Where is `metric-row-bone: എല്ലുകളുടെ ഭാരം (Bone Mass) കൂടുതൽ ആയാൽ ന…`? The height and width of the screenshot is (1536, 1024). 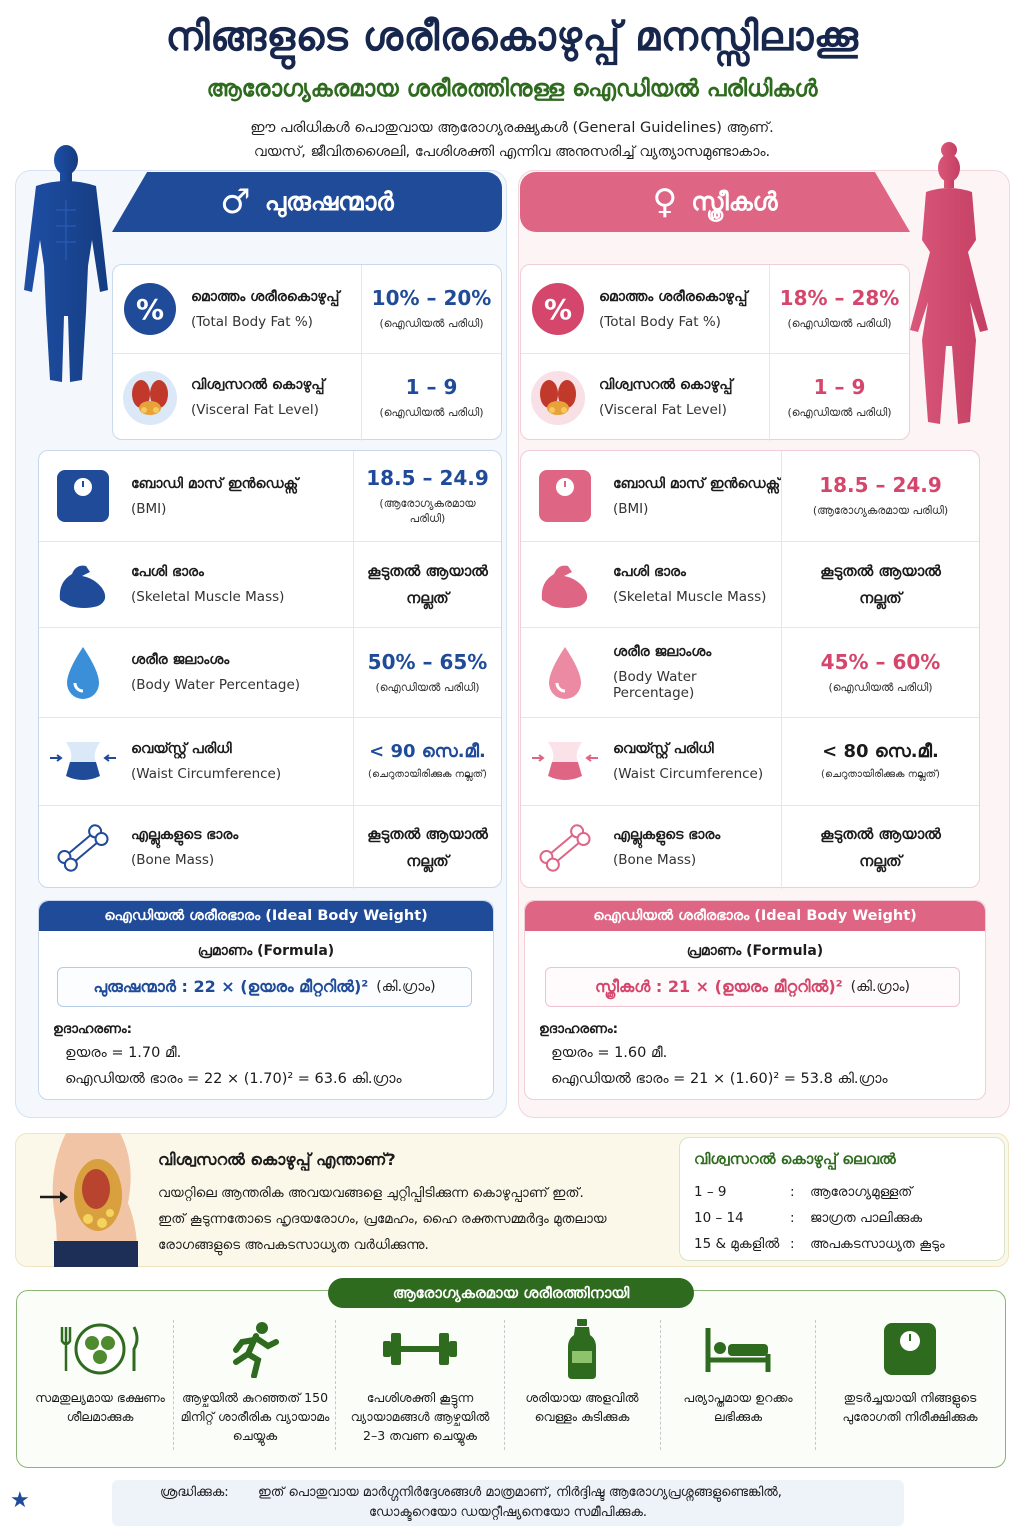
metric-row-bone: എല്ലുകളുടെ ഭാരം (Bone Mass) കൂടുതൽ ആയാൽ ന… is located at coordinates (270, 847).